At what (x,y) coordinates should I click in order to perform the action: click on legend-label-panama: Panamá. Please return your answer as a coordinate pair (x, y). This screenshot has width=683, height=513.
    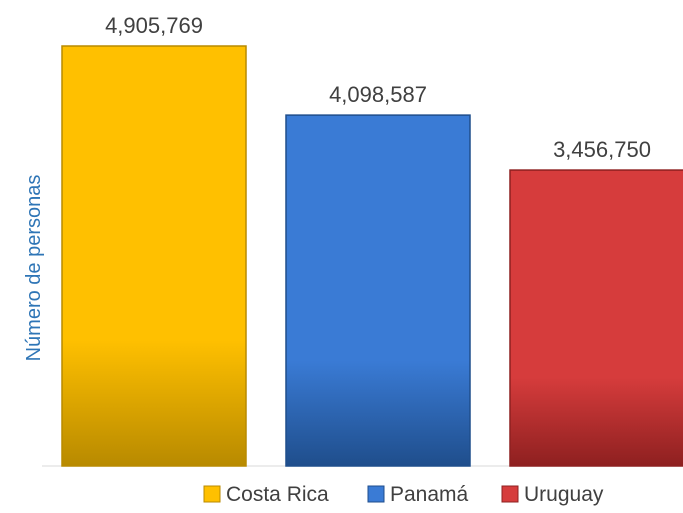
    Looking at the image, I should click on (429, 494).